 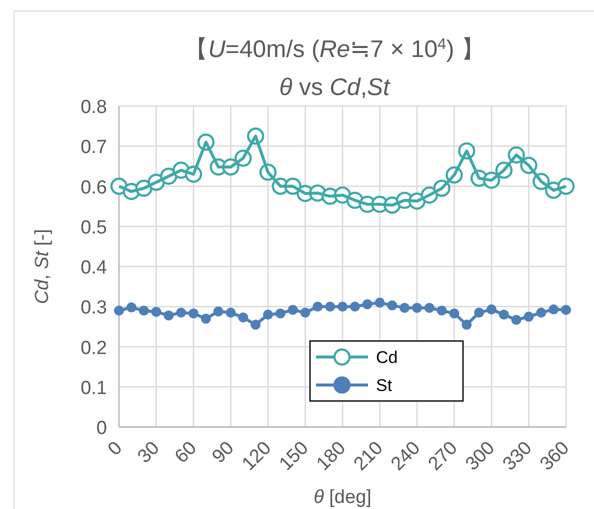 What do you see at coordinates (186, 453) in the screenshot?
I see `x-tick-label: 60` at bounding box center [186, 453].